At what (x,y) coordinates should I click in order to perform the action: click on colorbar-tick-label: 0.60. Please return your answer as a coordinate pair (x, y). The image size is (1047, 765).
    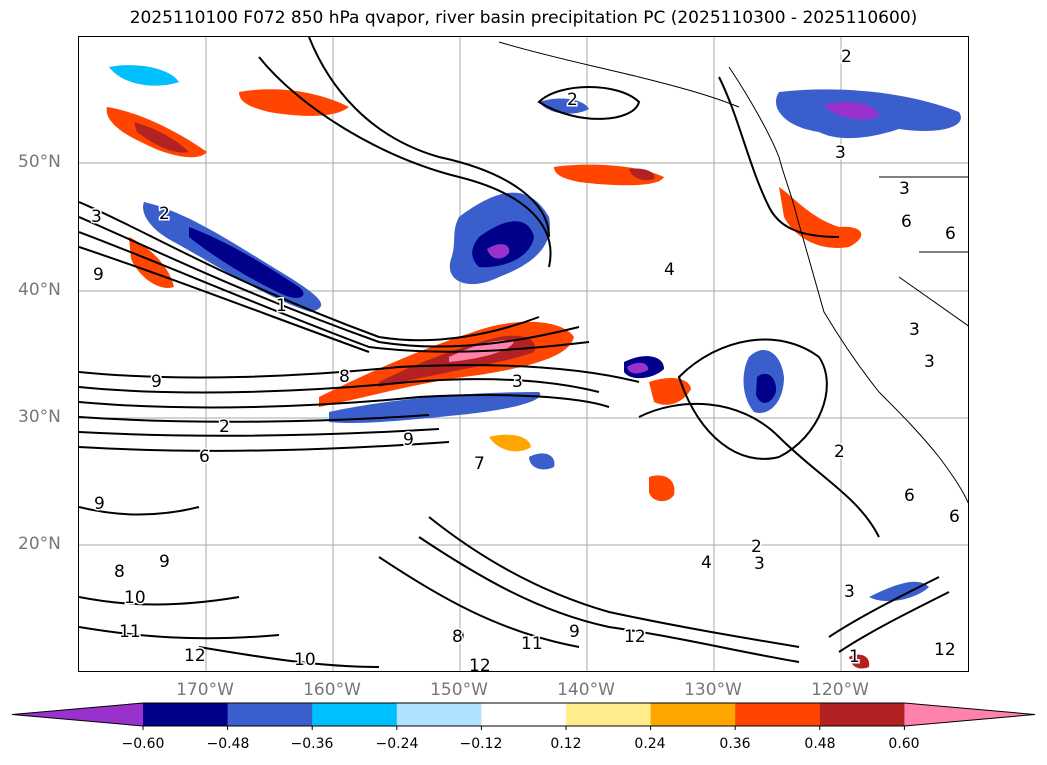
    Looking at the image, I should click on (904, 744).